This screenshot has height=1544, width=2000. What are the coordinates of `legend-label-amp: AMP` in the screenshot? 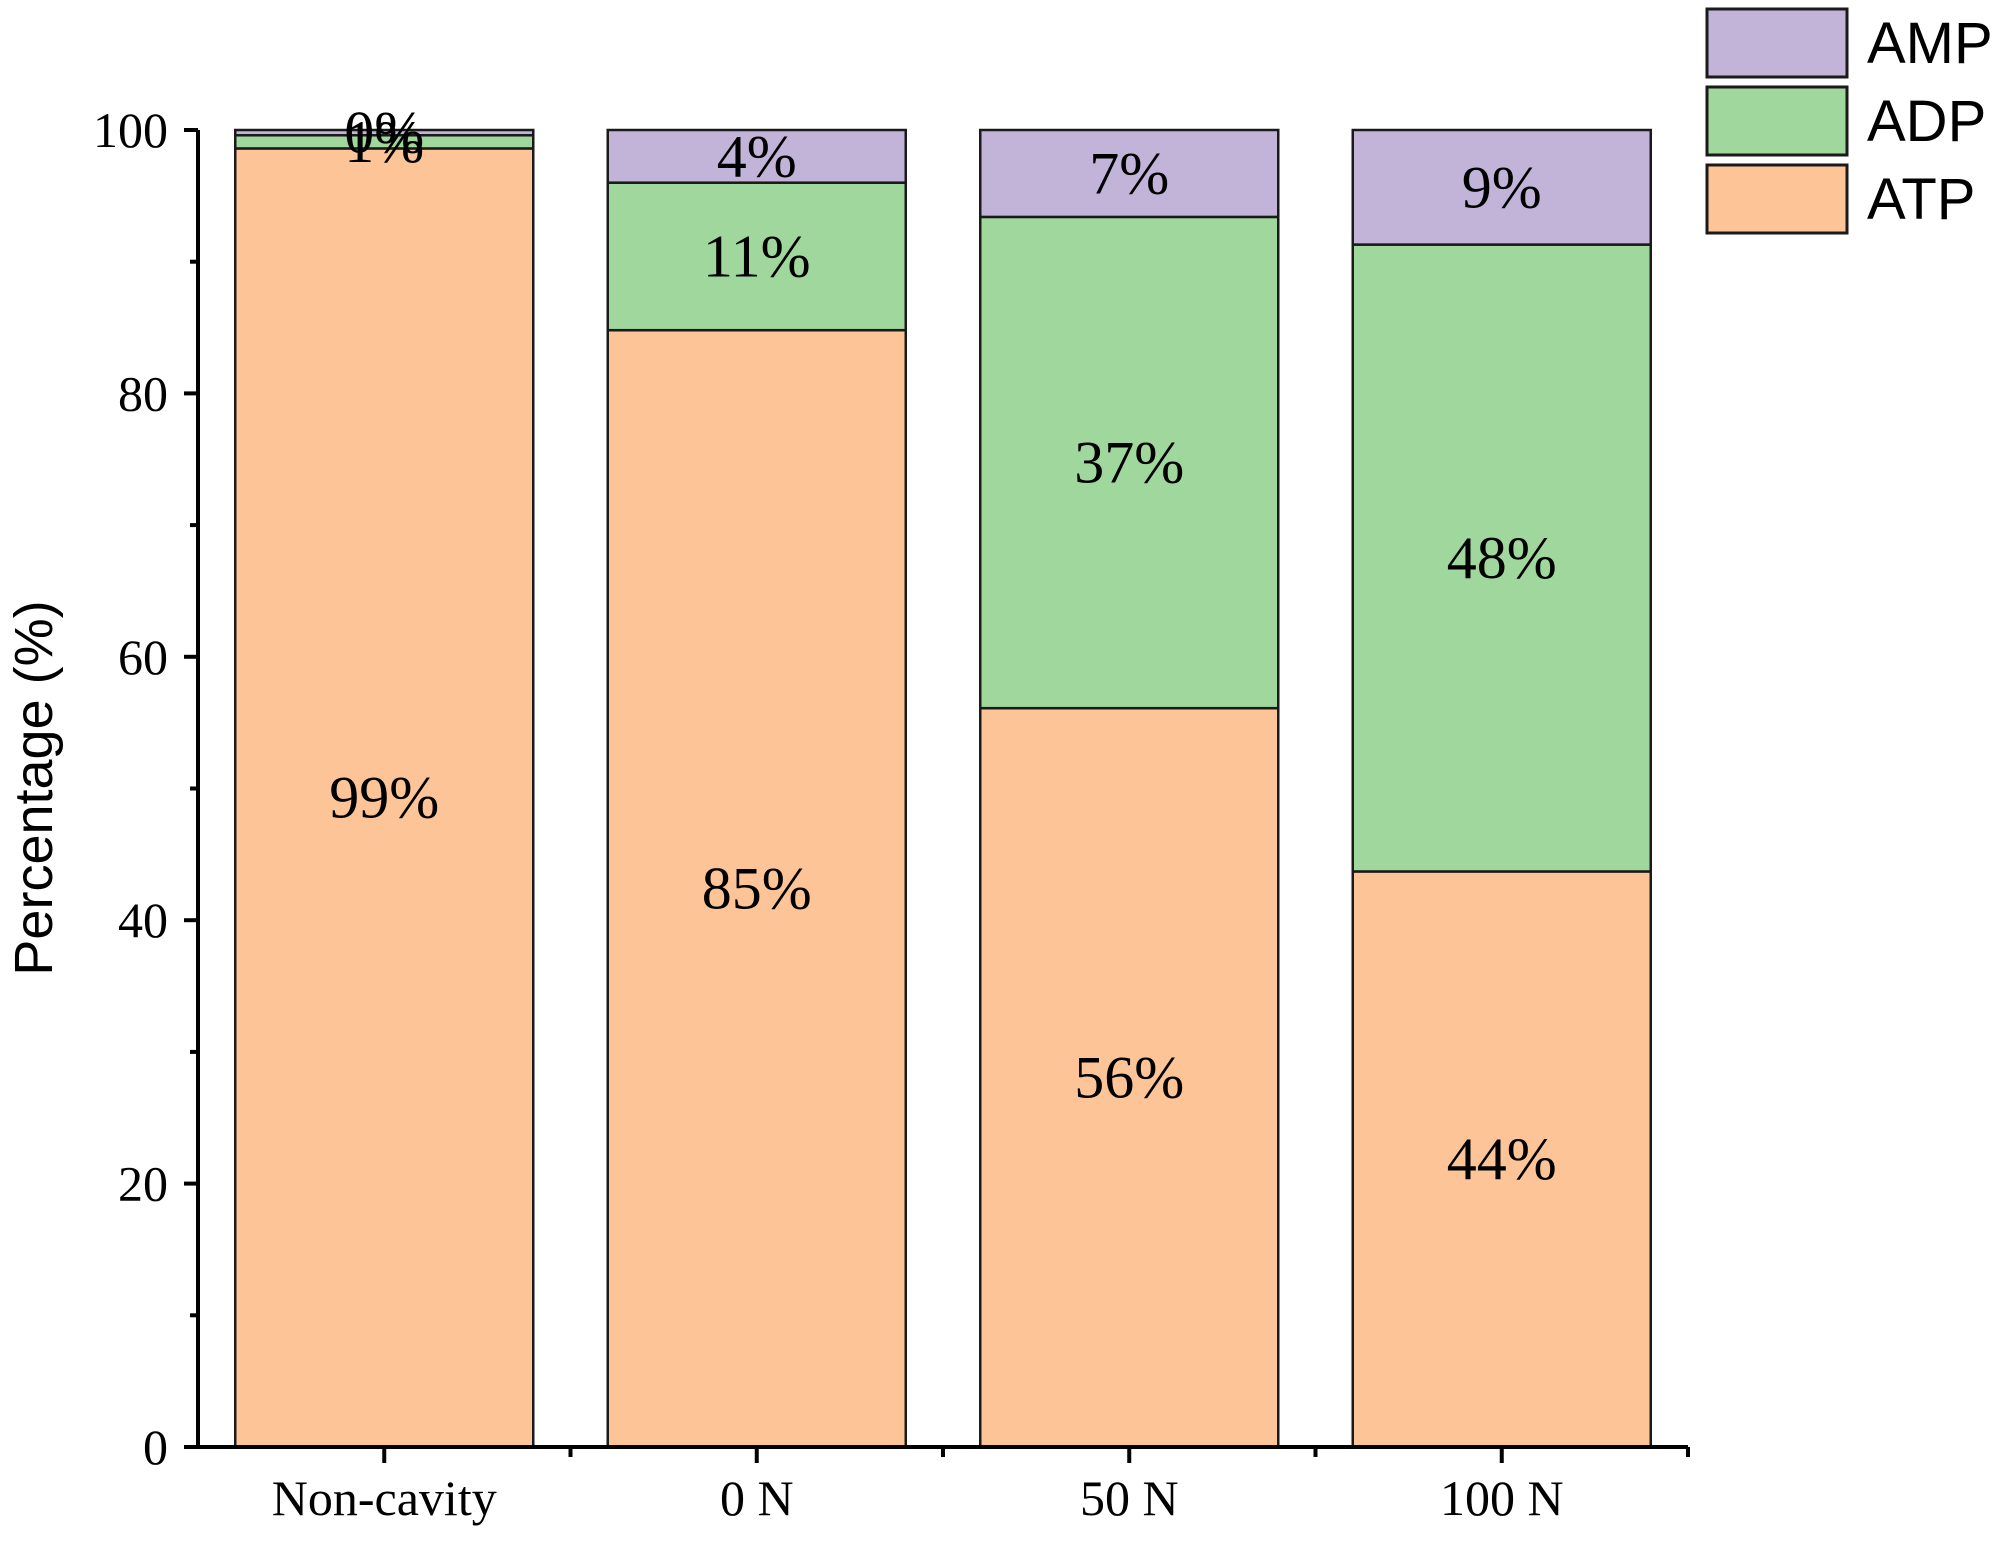 It's located at (1930, 43).